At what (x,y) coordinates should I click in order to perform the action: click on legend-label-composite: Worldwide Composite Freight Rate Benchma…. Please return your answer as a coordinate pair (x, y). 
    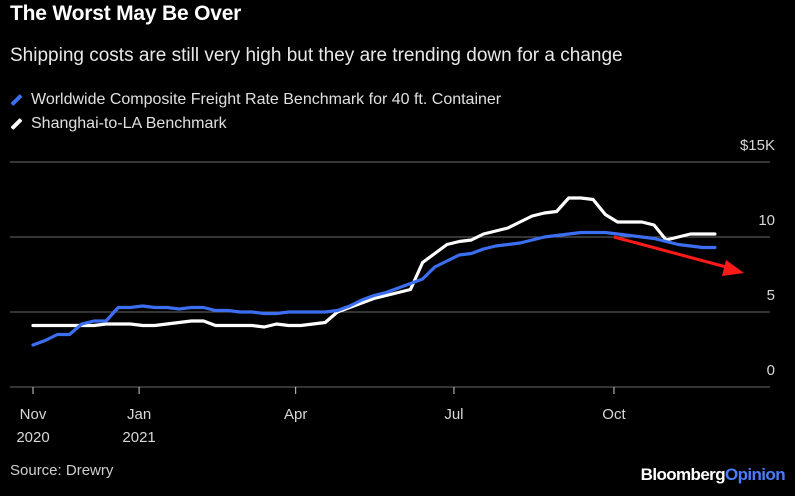
    Looking at the image, I should click on (266, 99).